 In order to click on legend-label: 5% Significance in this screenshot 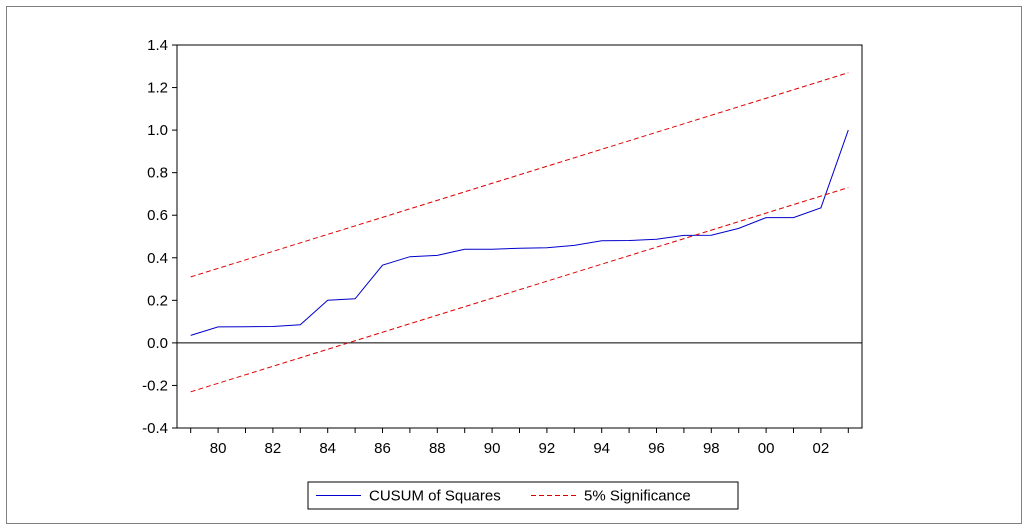, I will do `click(637, 496)`.